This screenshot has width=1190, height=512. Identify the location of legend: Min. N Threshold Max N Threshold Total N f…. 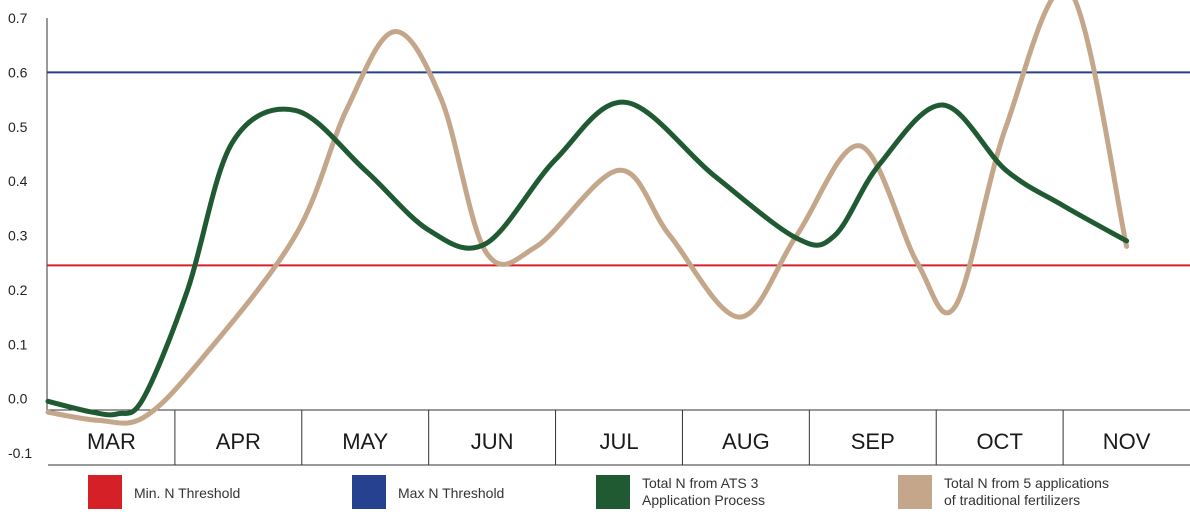
(598, 492).